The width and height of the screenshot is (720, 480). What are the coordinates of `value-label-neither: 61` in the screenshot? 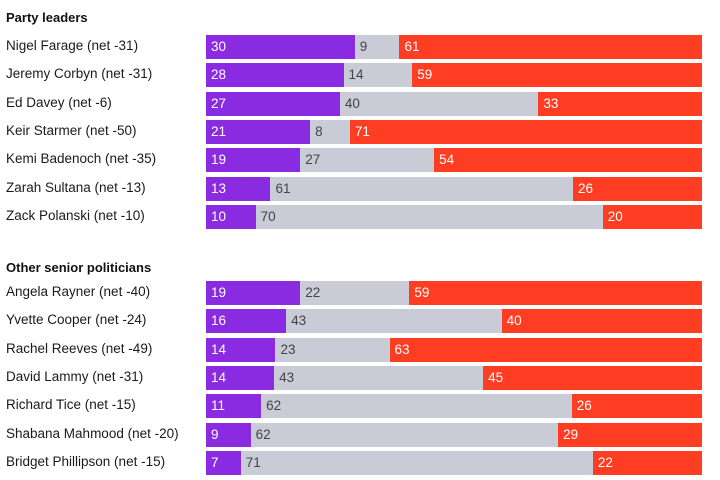 It's located at (283, 188).